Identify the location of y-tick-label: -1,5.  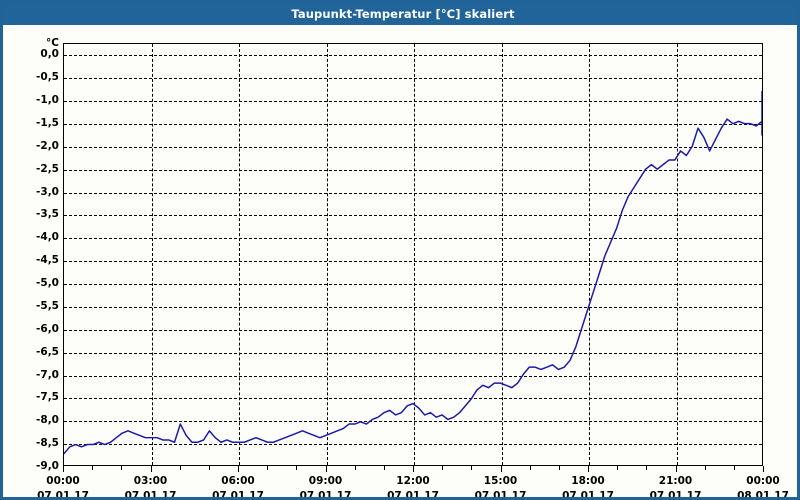
(47, 123).